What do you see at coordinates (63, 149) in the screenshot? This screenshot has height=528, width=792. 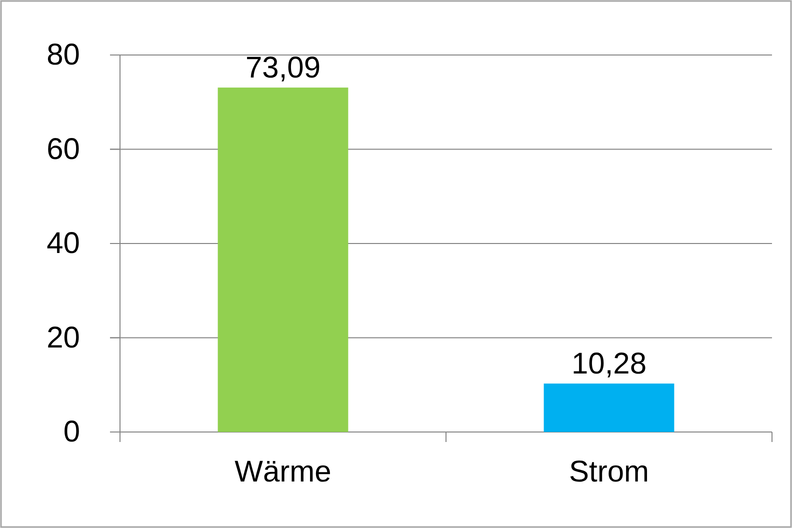 I see `y-tick-label: 60` at bounding box center [63, 149].